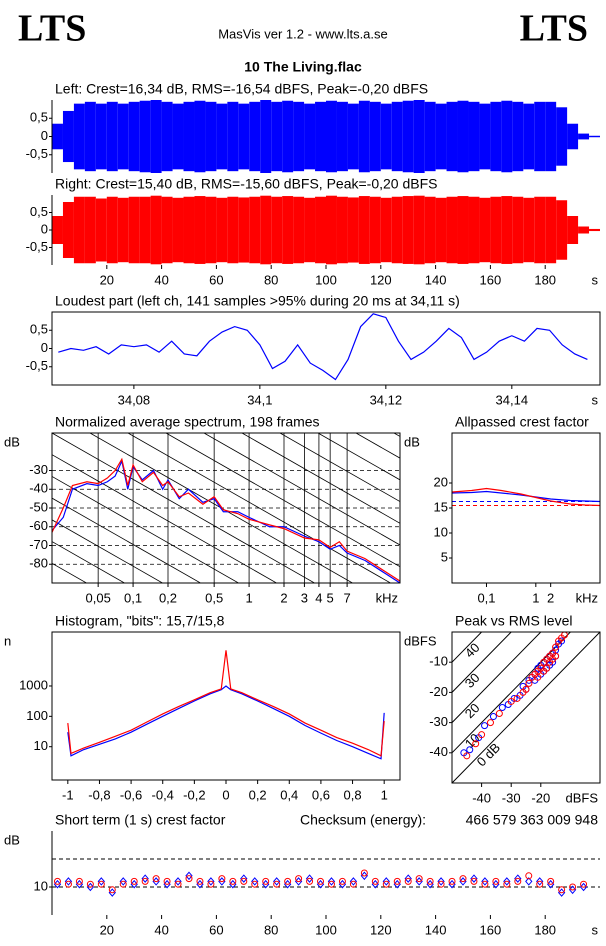 This screenshot has width=606, height=946. What do you see at coordinates (436, 279) in the screenshot?
I see `x-tick-label: 140` at bounding box center [436, 279].